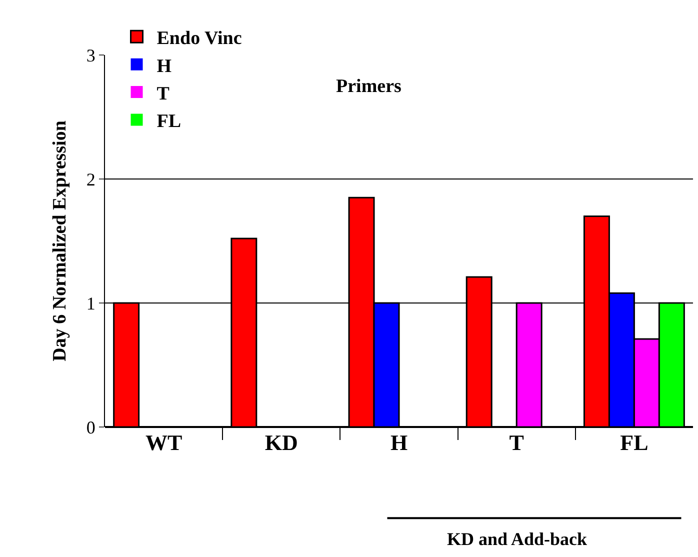  Describe the element at coordinates (164, 66) in the screenshot. I see `legend-label: H` at that location.